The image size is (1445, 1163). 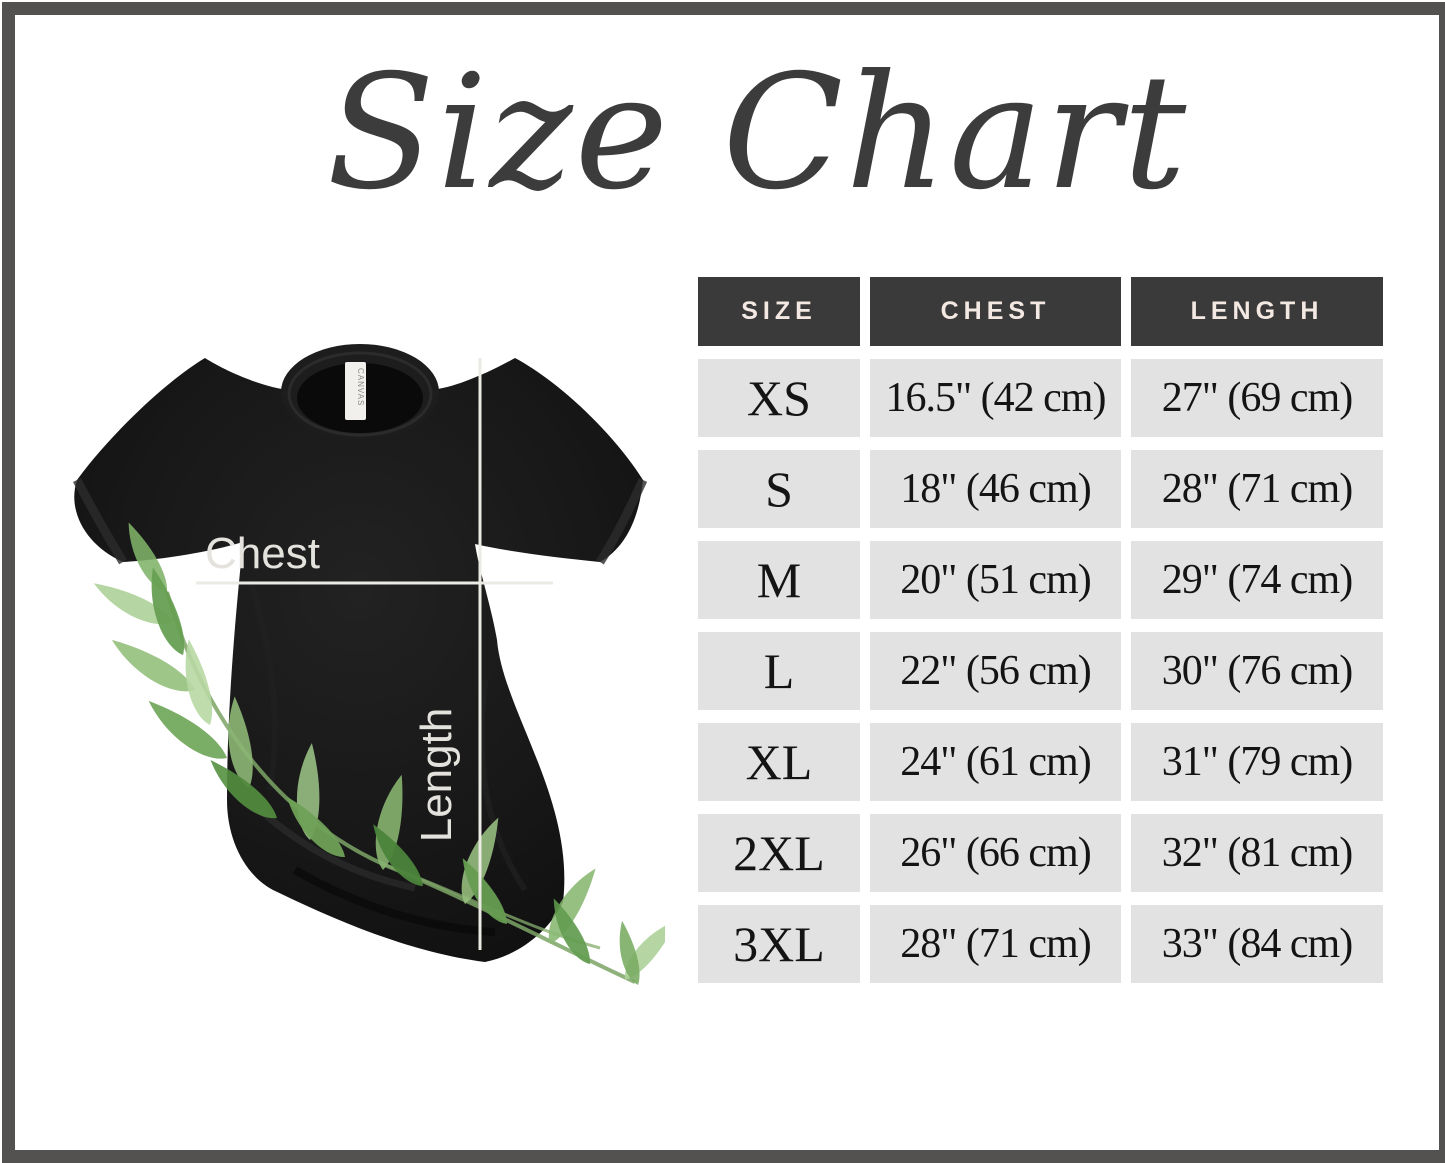 I want to click on cell-length: 31" (79 cm), so click(x=1257, y=762).